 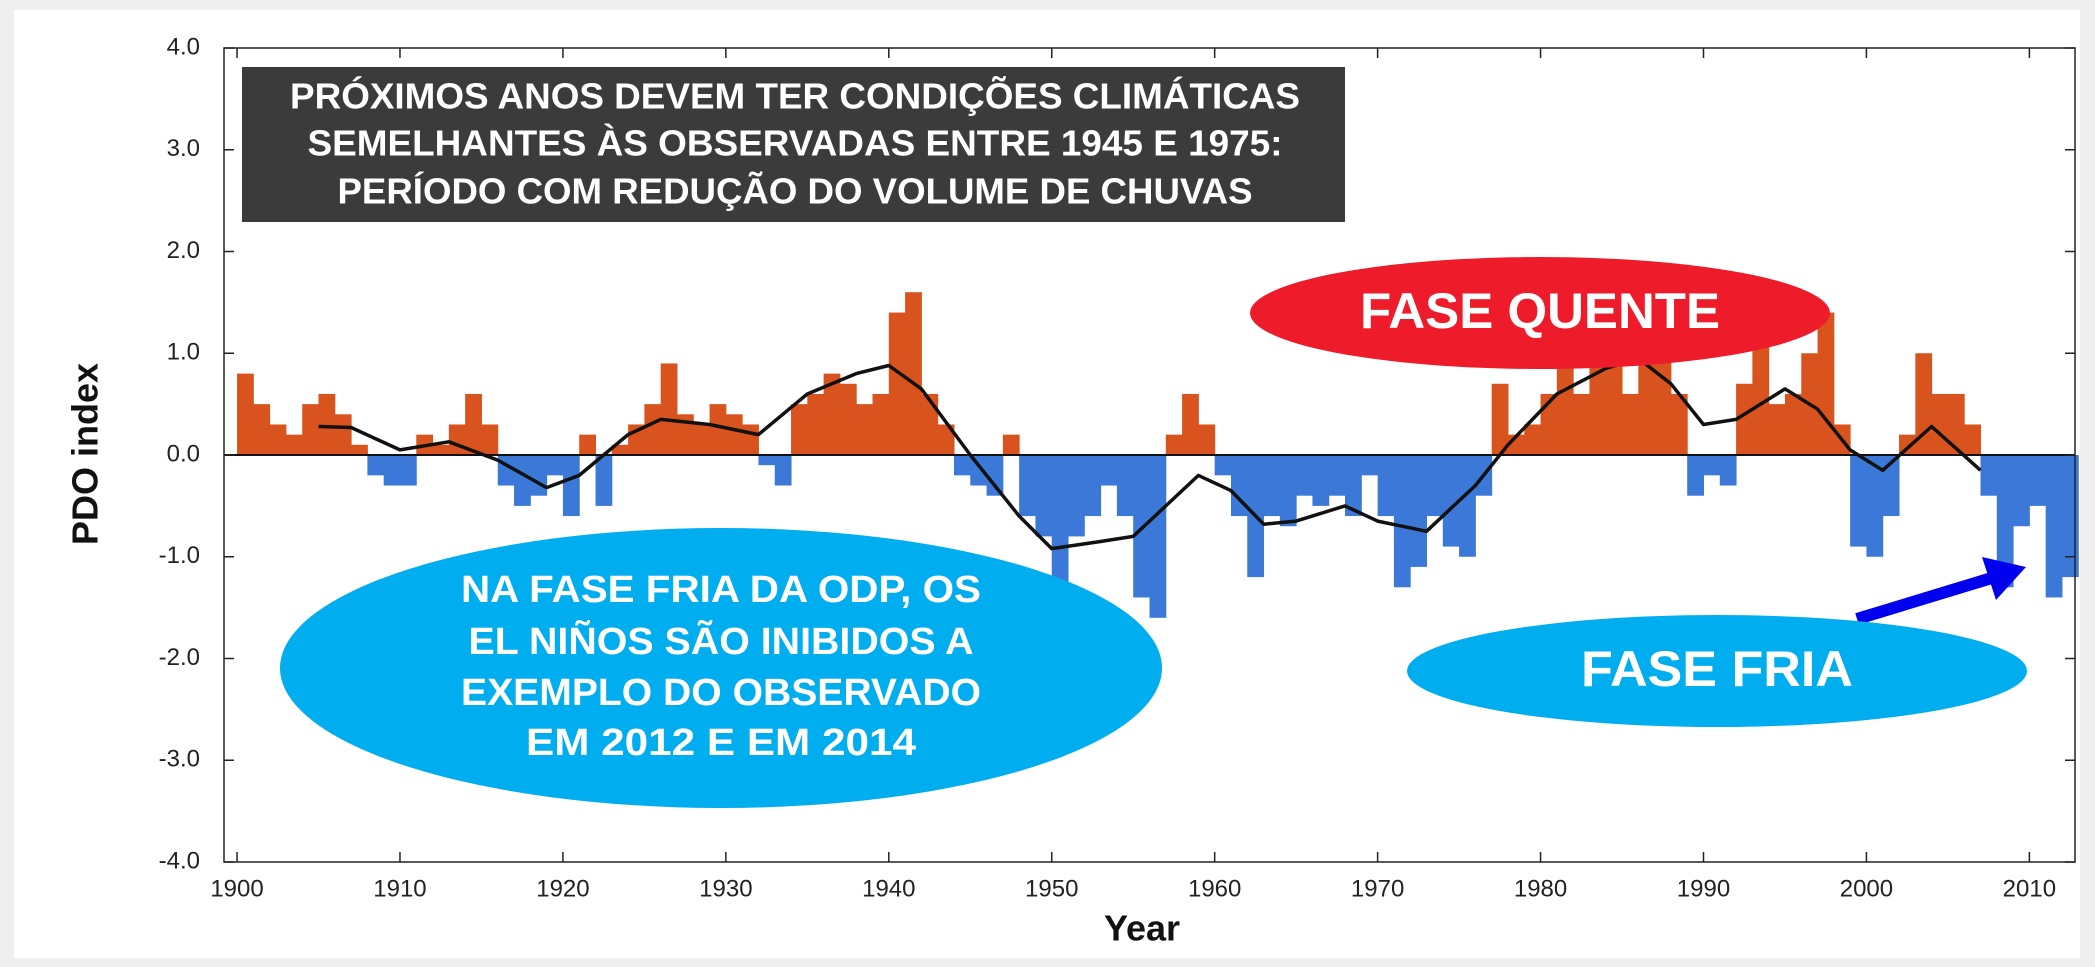 What do you see at coordinates (183, 148) in the screenshot?
I see `y-tick-label: 3.0` at bounding box center [183, 148].